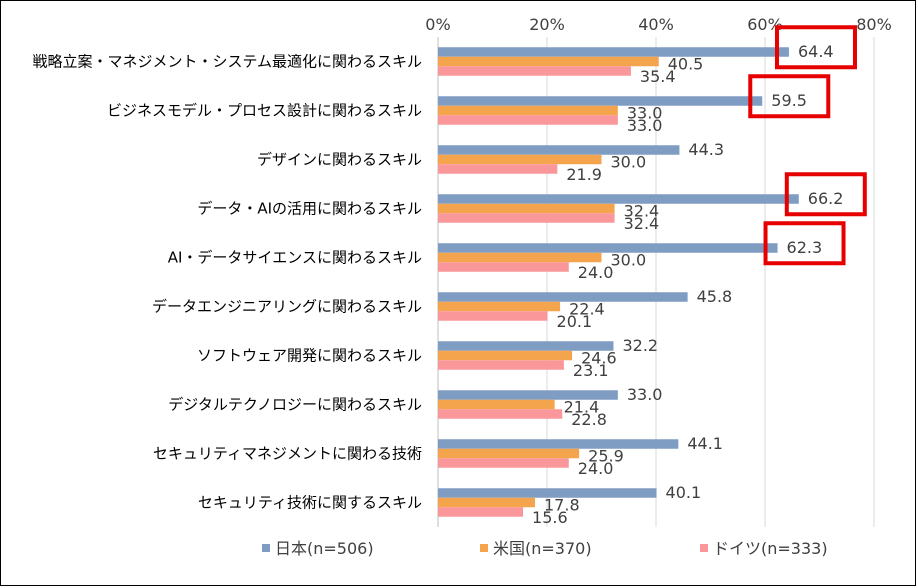 The image size is (918, 588). I want to click on data-label: 21.9, so click(584, 174).